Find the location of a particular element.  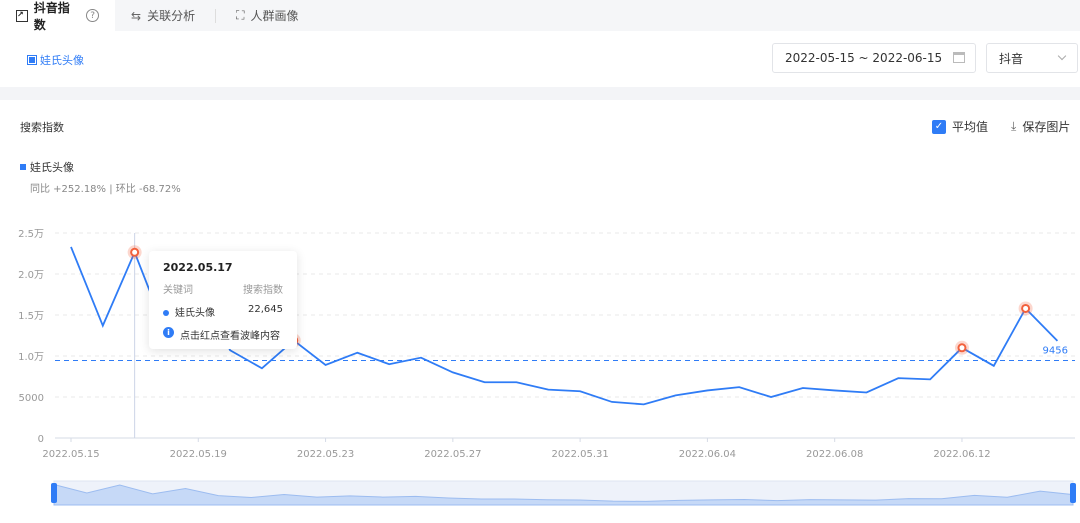

legend-label: 娃氏头像 is located at coordinates (52, 167).